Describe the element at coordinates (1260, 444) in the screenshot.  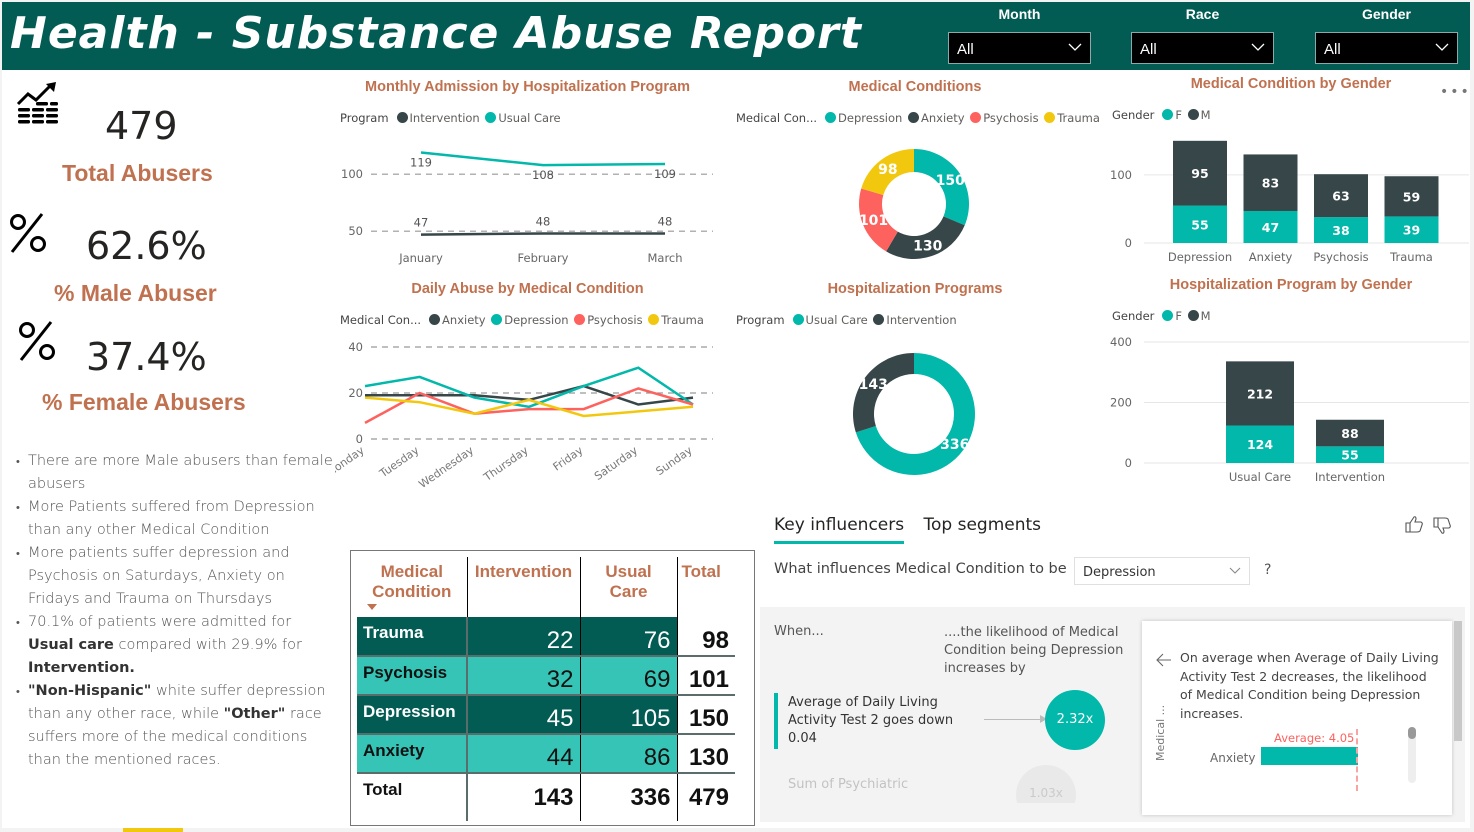
I see `bar-usual-care-f` at that location.